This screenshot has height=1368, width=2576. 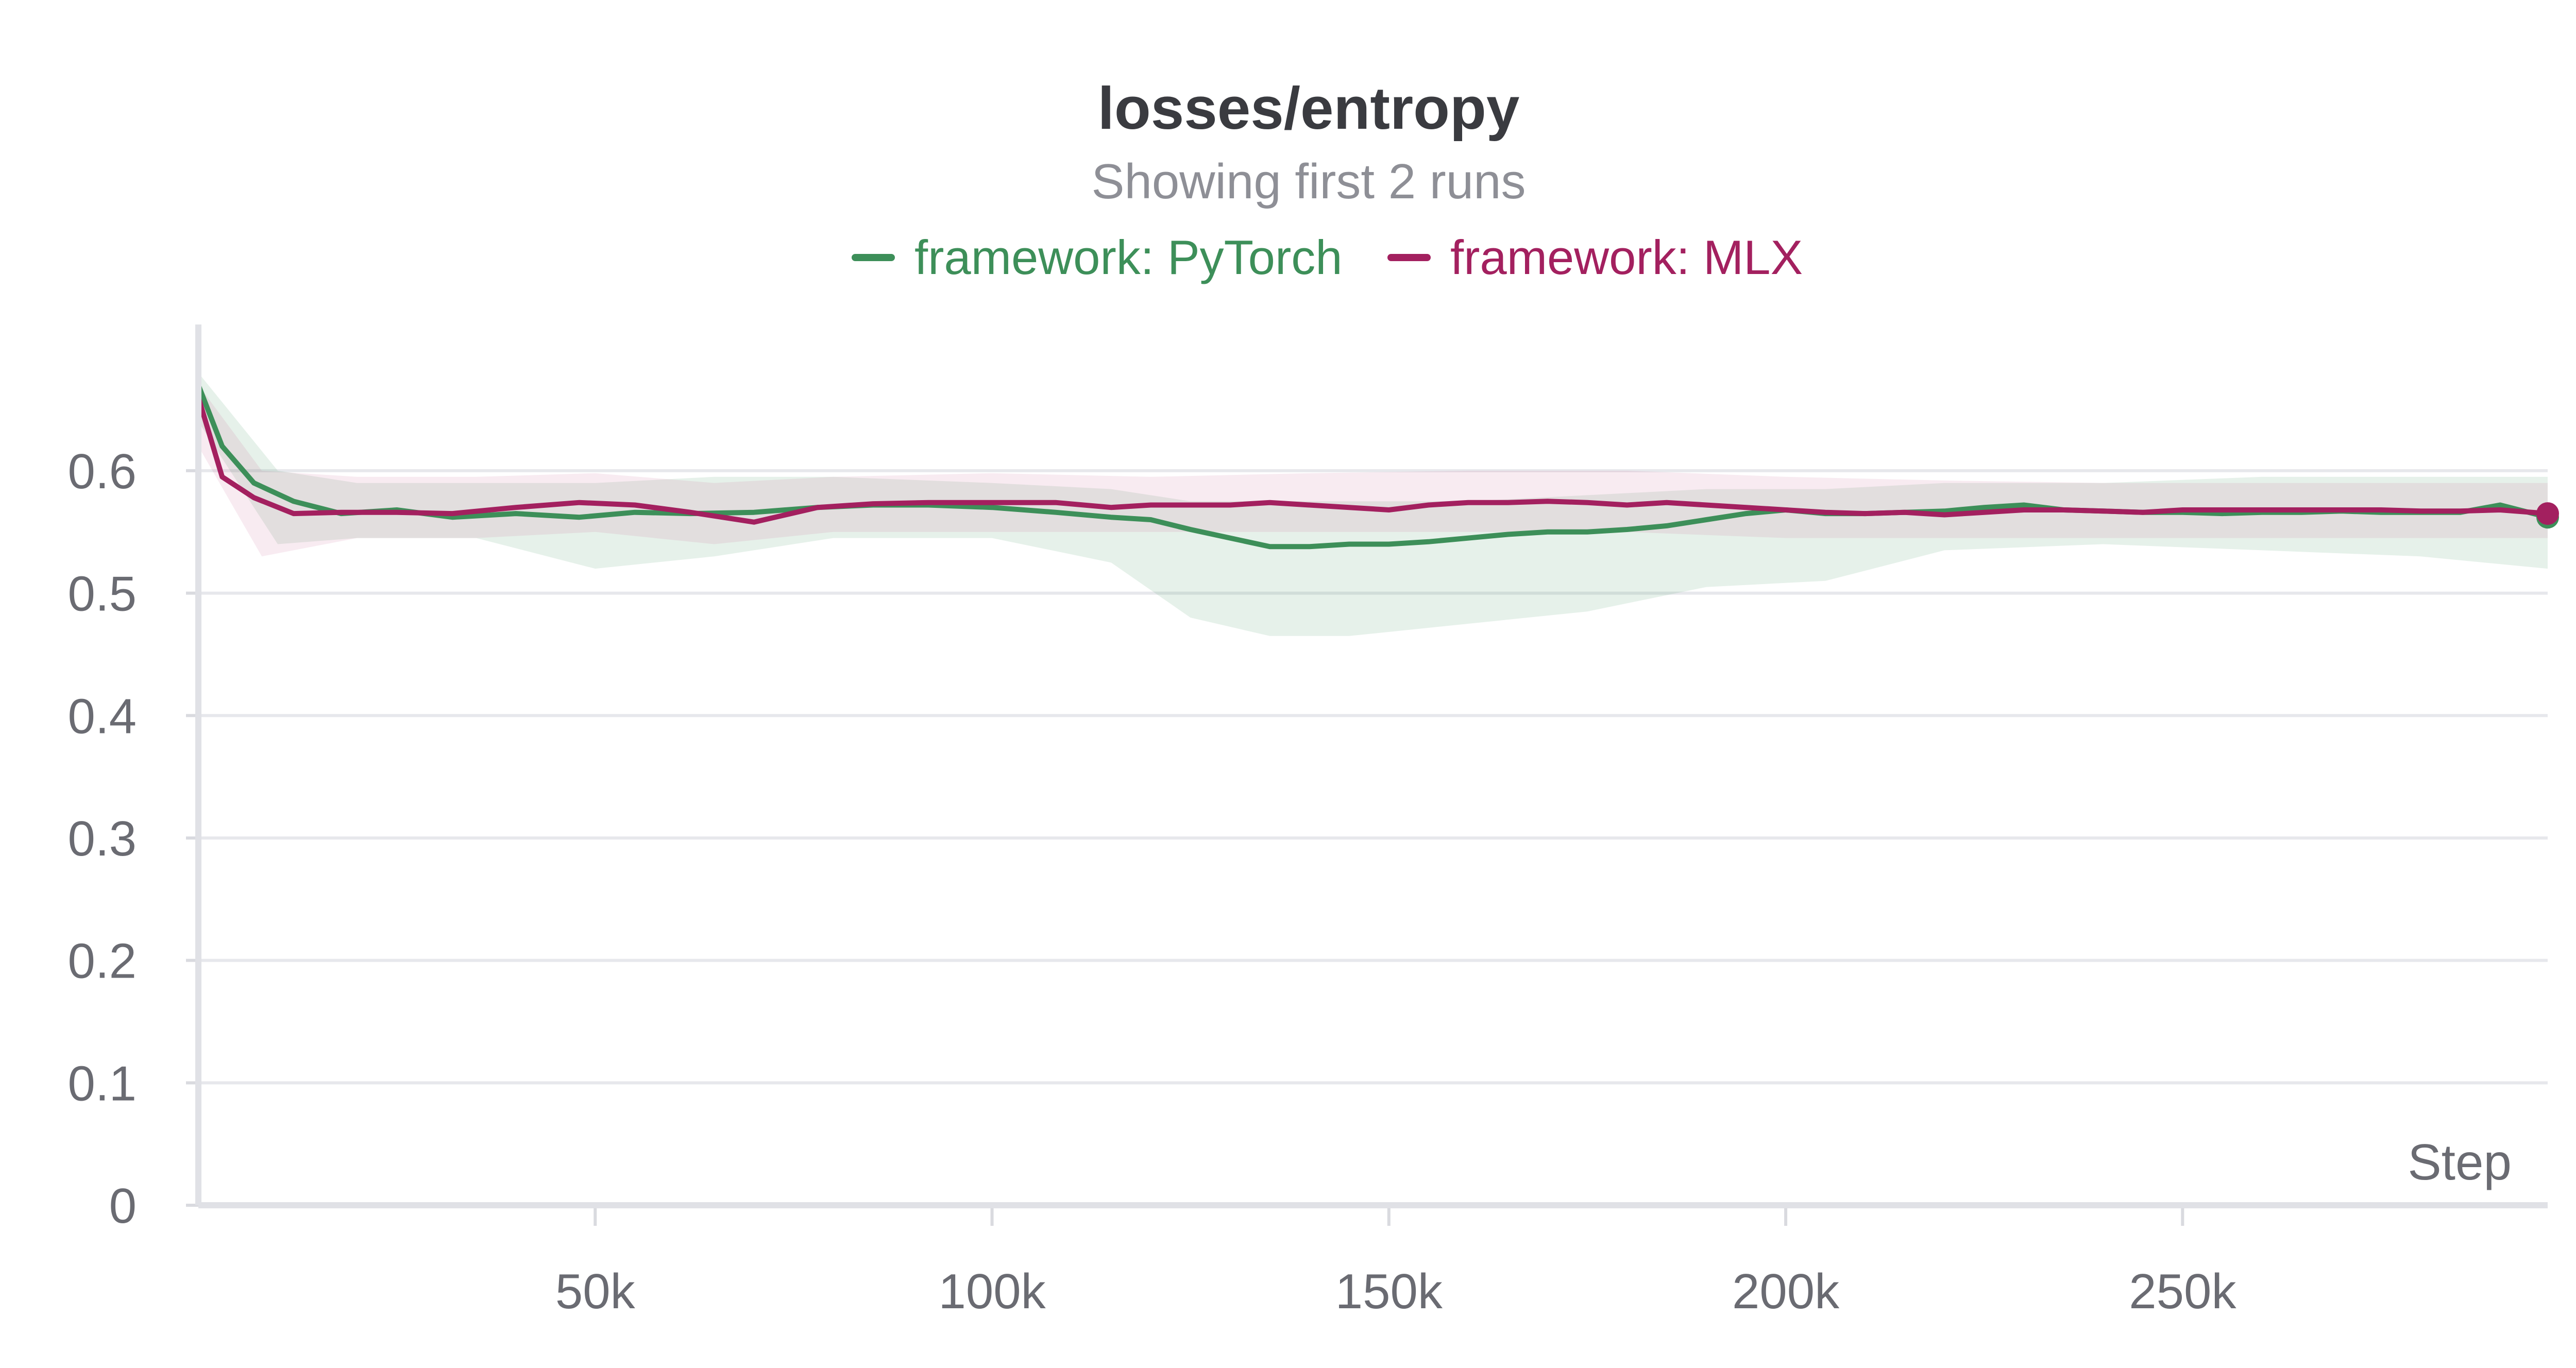 What do you see at coordinates (1389, 1291) in the screenshot?
I see `x-tick-label: 150k` at bounding box center [1389, 1291].